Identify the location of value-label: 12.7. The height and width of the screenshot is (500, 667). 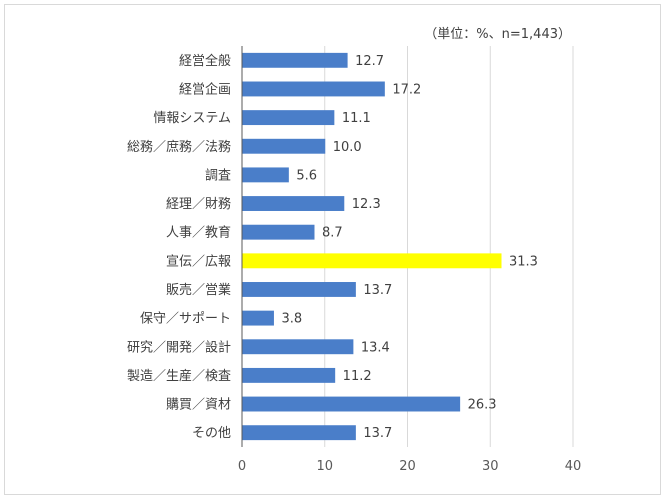
(369, 61).